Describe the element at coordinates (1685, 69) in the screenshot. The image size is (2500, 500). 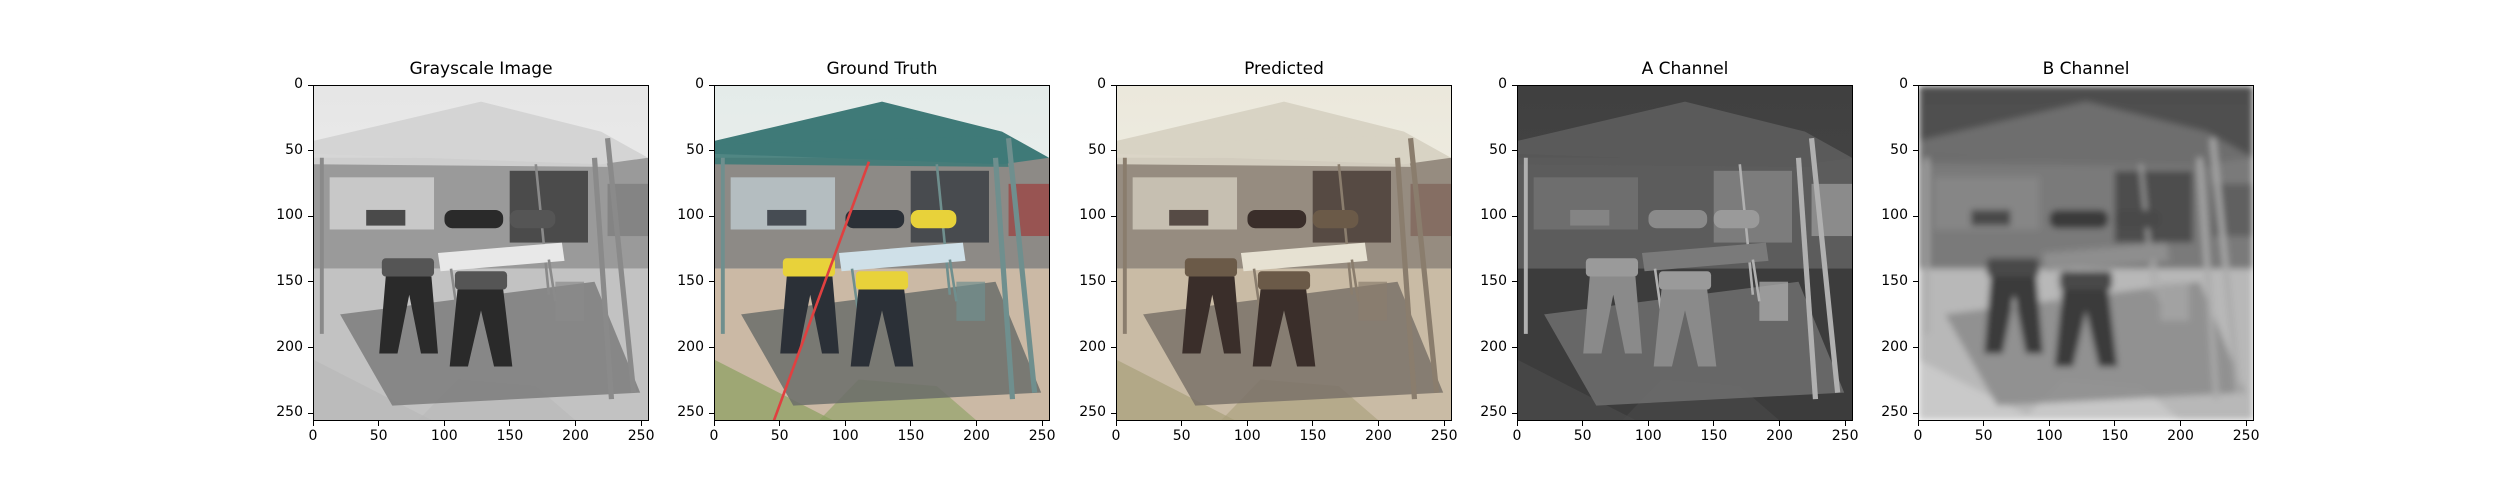
I see `panel-title-a-channel: A Channel` at that location.